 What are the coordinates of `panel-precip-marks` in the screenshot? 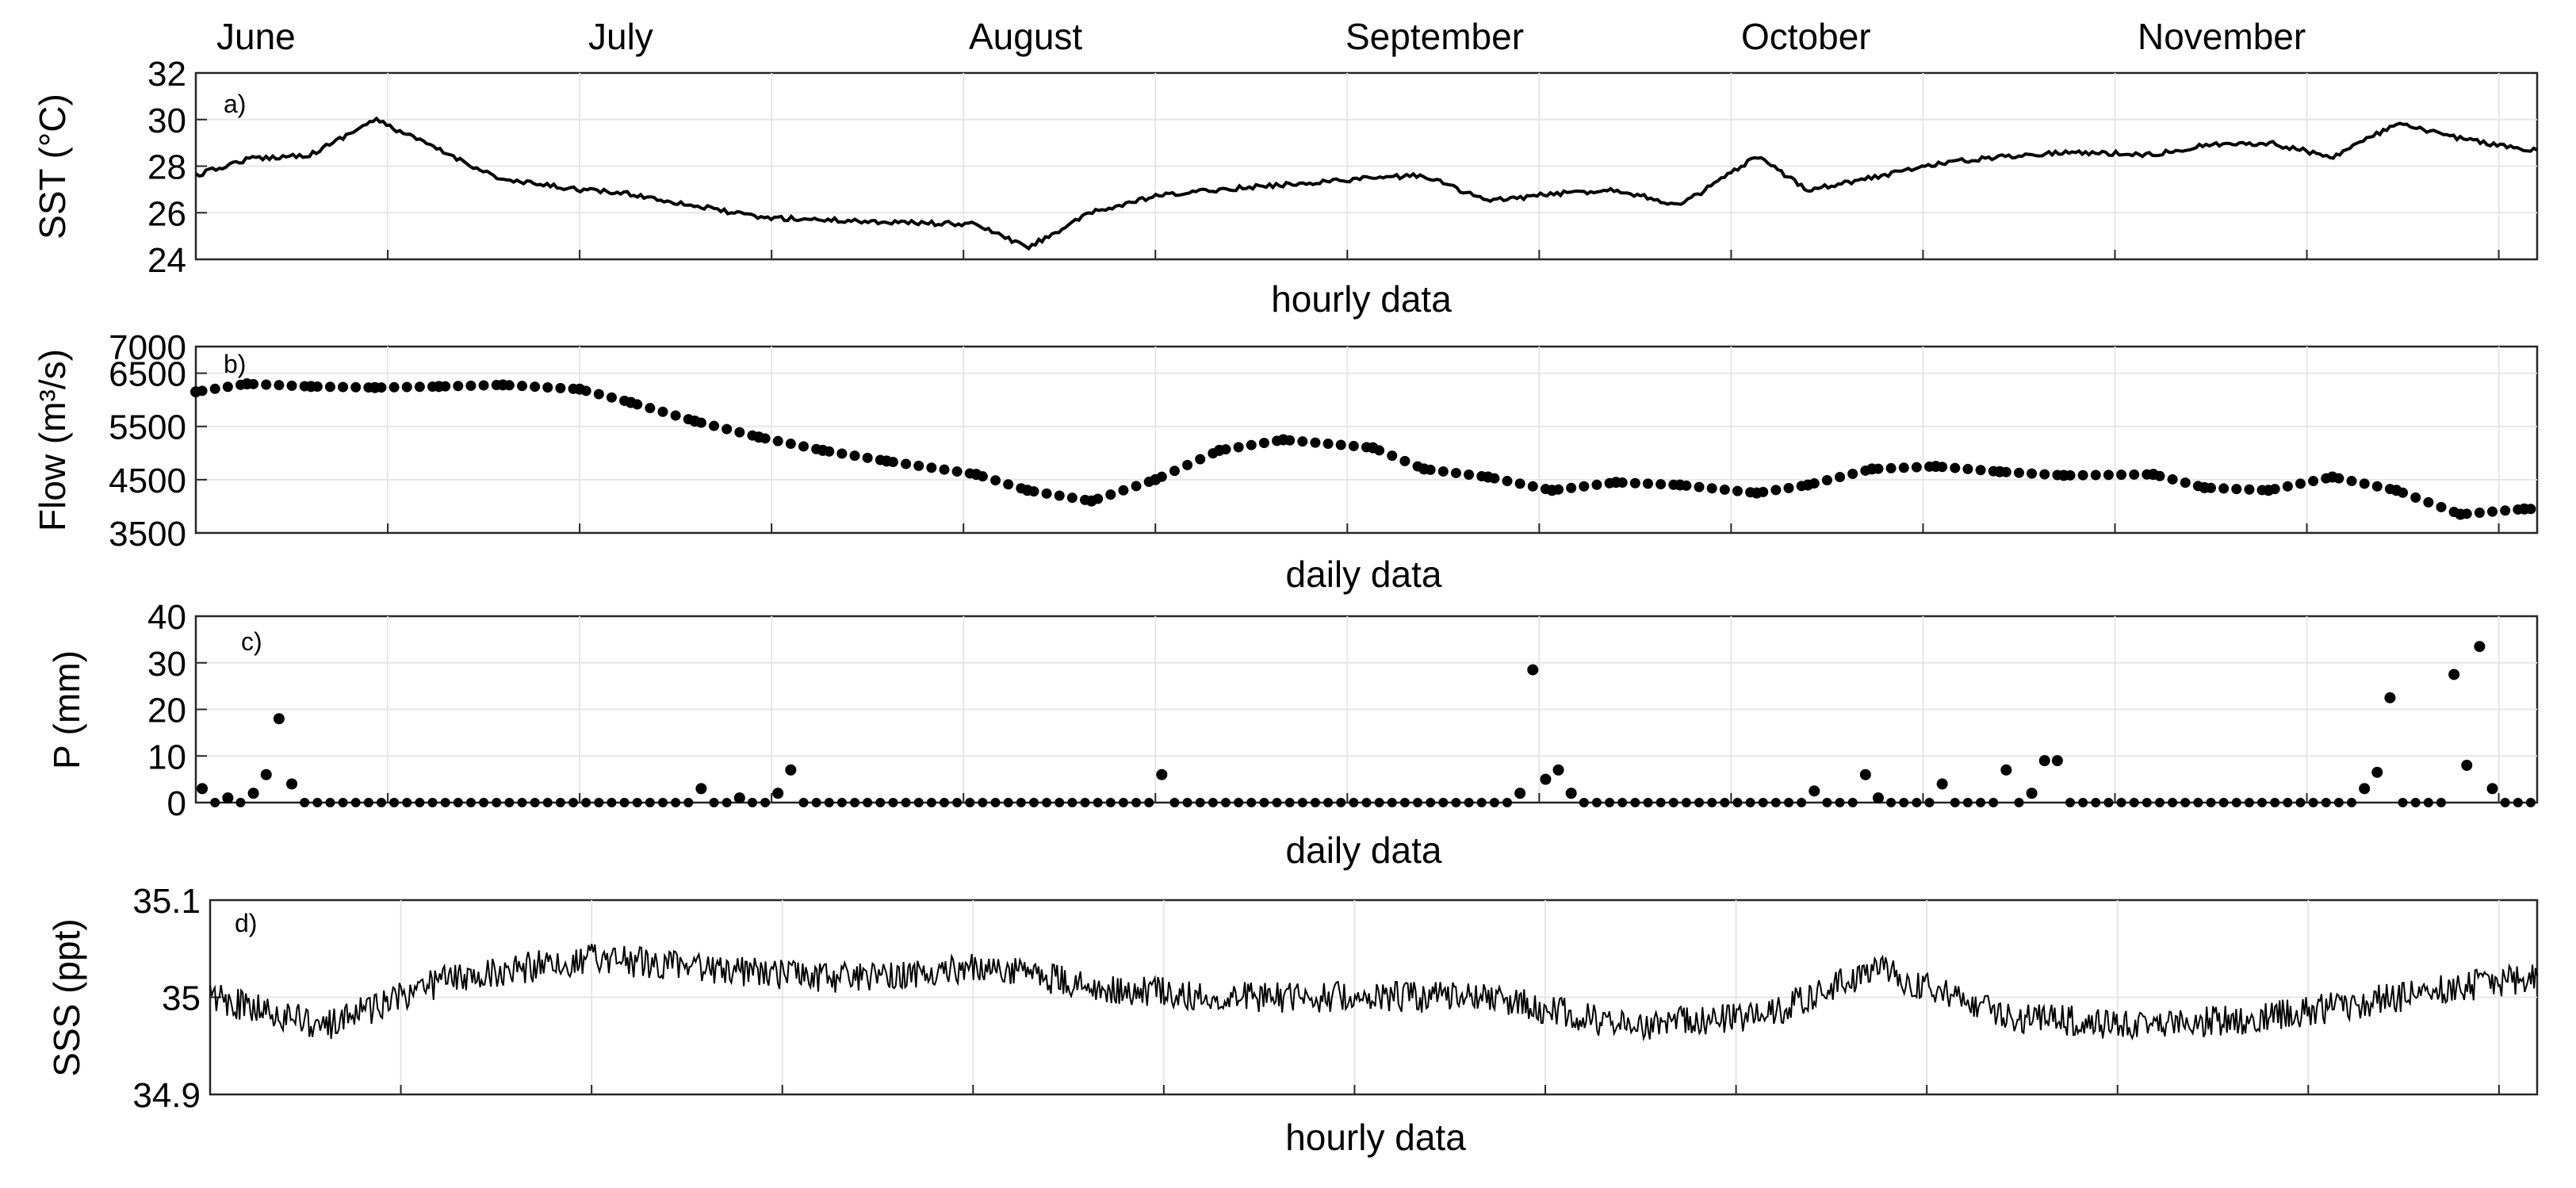 It's located at (1366, 724).